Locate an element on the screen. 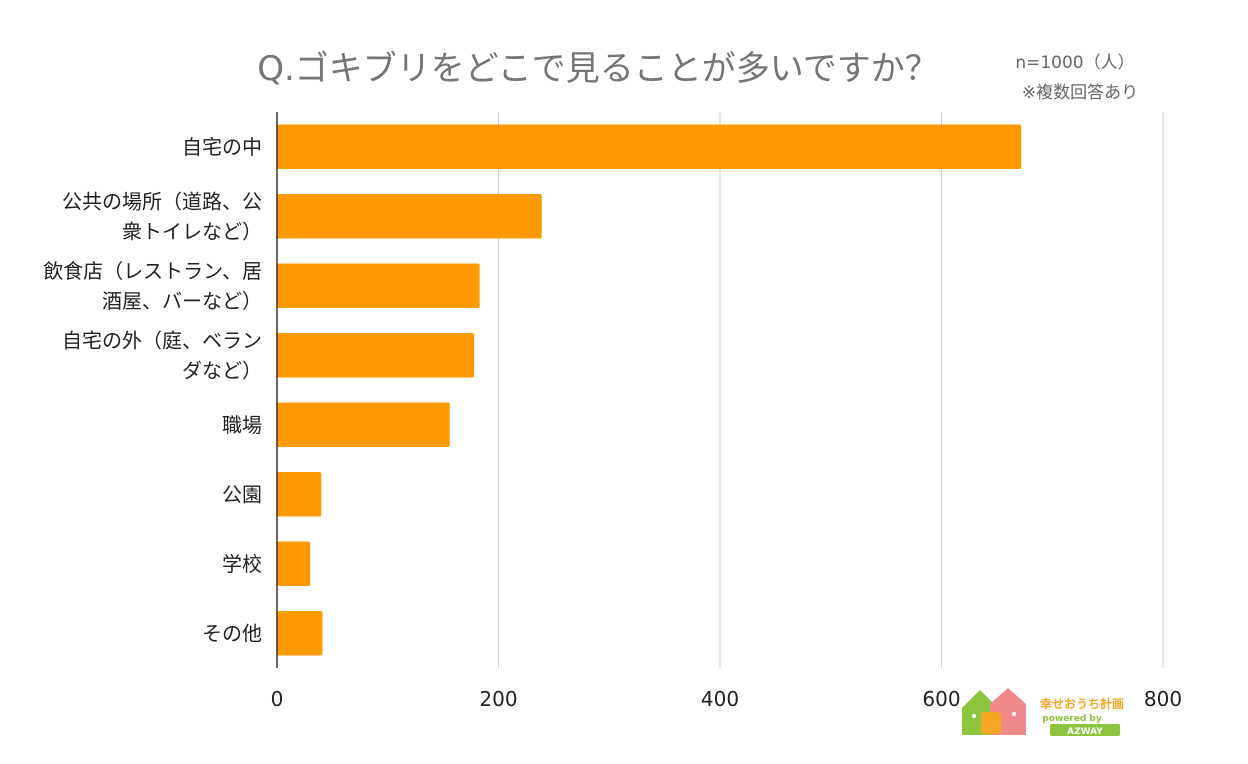 This screenshot has width=1248, height=764. logo-powered-by: powered by is located at coordinates (1072, 719).